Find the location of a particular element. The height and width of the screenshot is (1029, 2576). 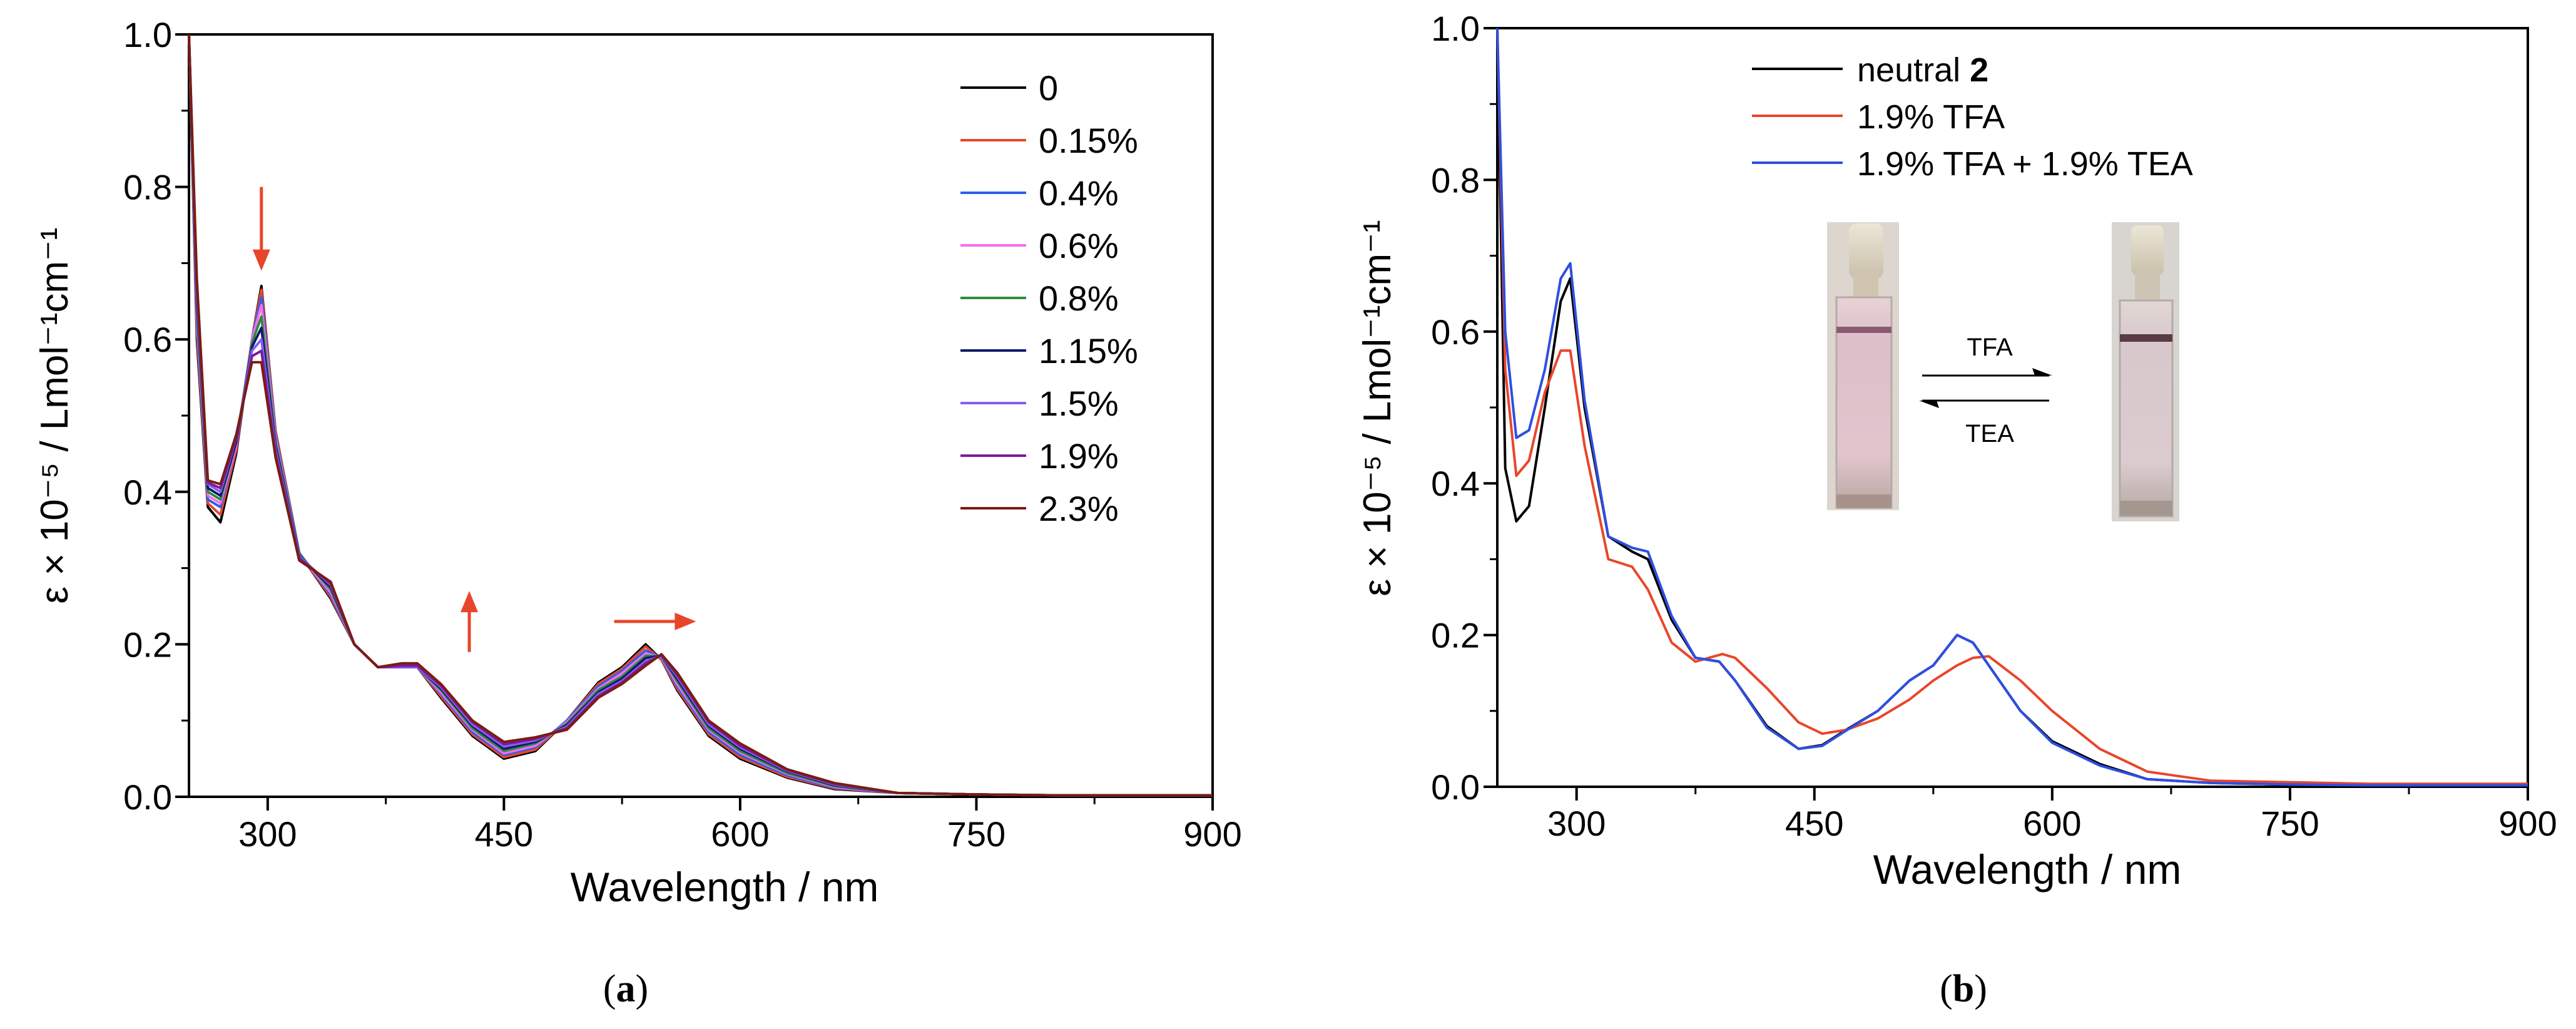

caption-letter: b is located at coordinates (1963, 989).